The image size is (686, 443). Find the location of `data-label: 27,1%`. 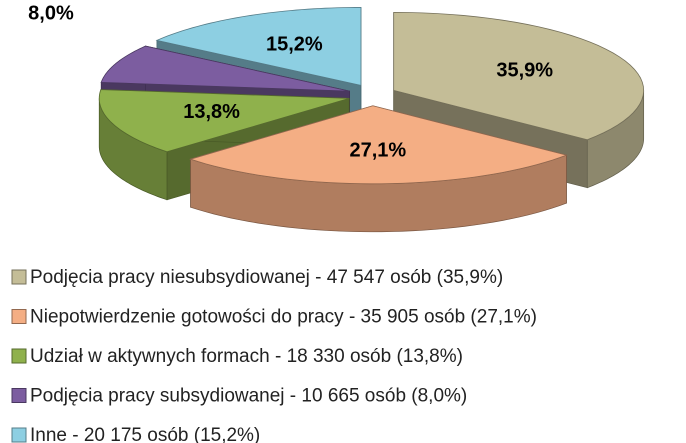

data-label: 27,1% is located at coordinates (377, 150).